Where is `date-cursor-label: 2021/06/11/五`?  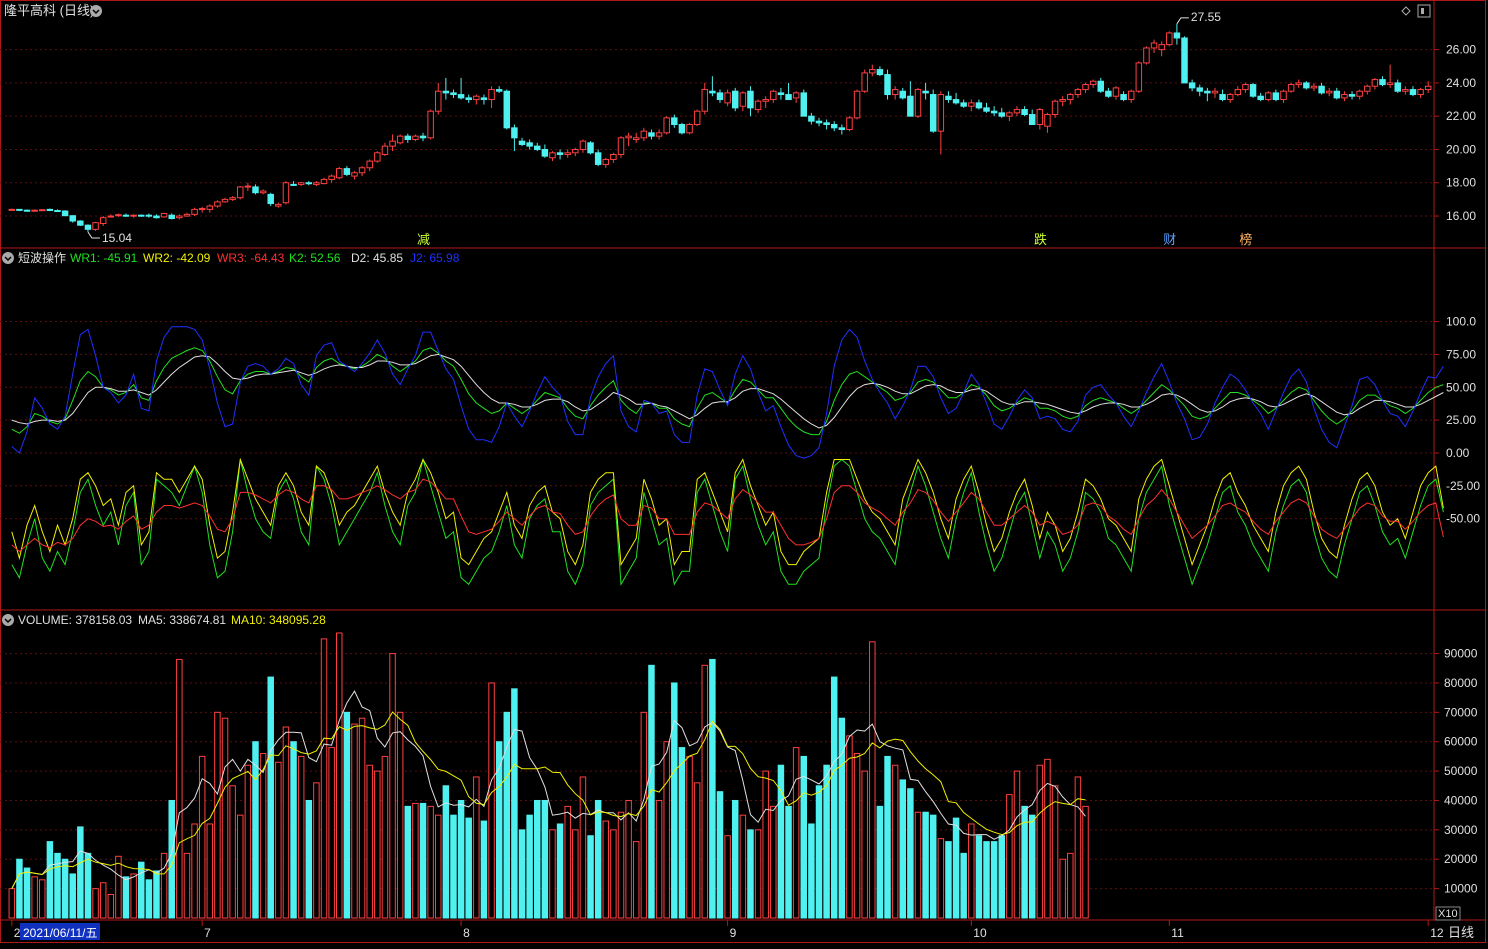 date-cursor-label: 2021/06/11/五 is located at coordinates (60, 933).